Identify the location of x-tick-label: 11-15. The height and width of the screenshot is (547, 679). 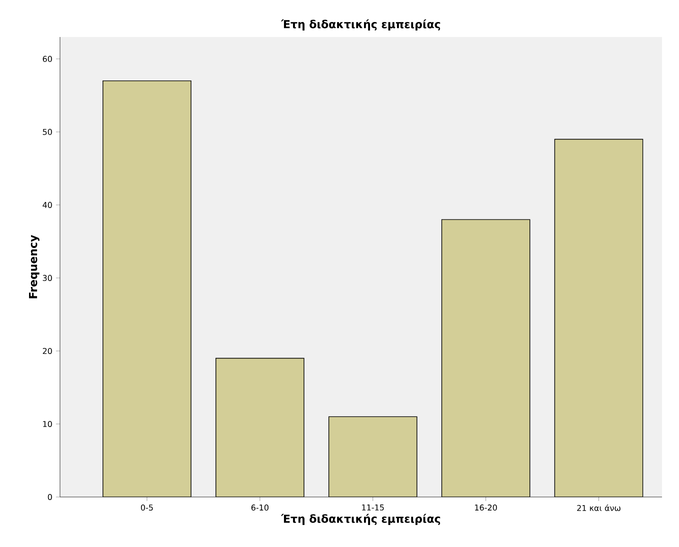
(373, 507).